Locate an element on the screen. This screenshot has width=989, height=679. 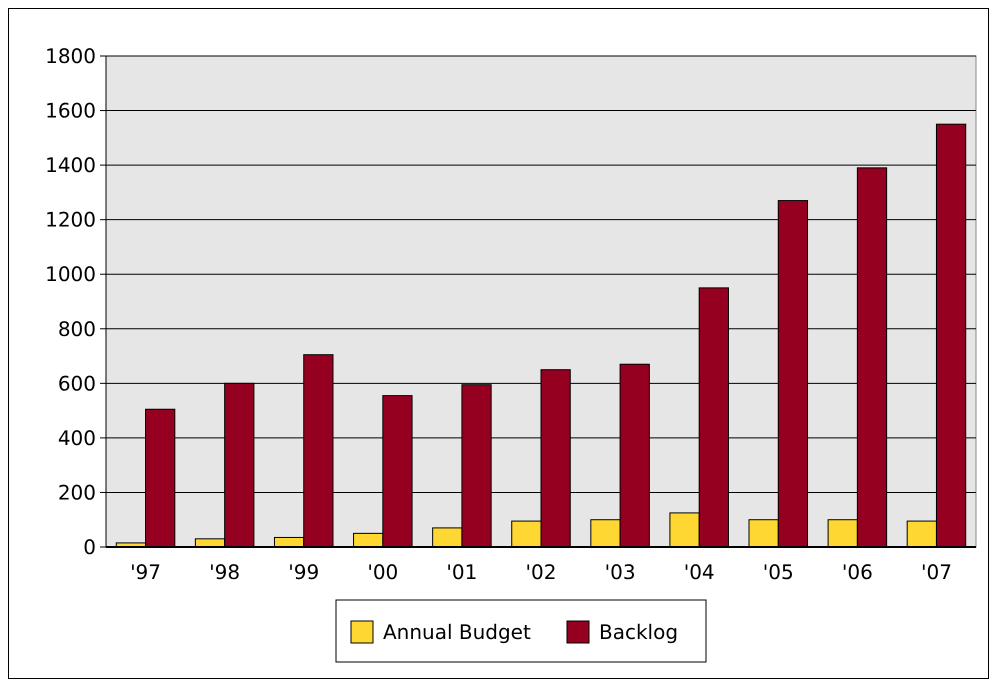
x-tick-label: '03 is located at coordinates (620, 572).